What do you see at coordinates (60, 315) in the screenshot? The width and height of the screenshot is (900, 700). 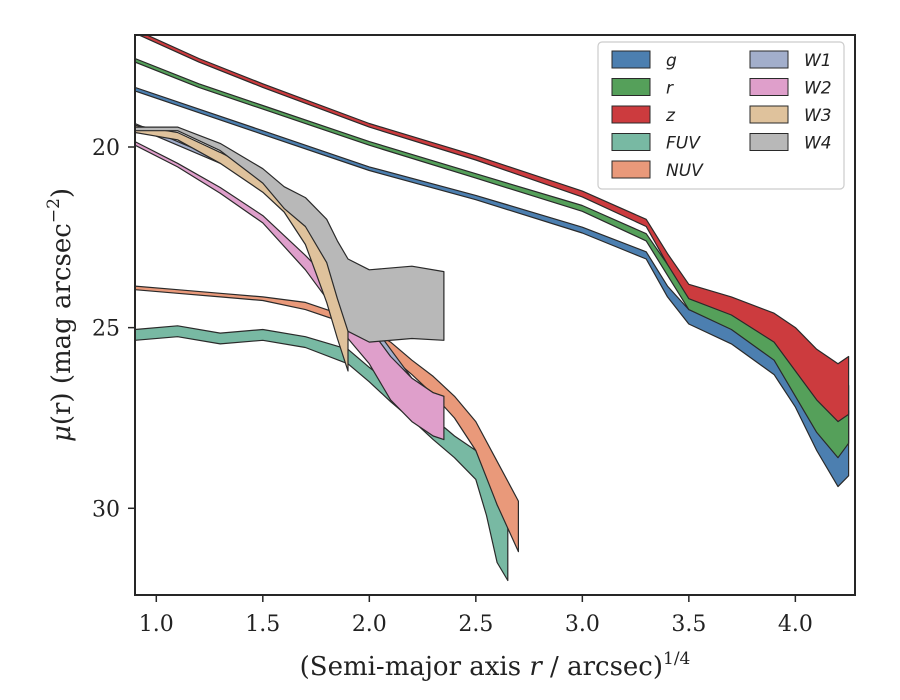 I see `y-axis-title: μ(r) (mag arcsec−2)` at bounding box center [60, 315].